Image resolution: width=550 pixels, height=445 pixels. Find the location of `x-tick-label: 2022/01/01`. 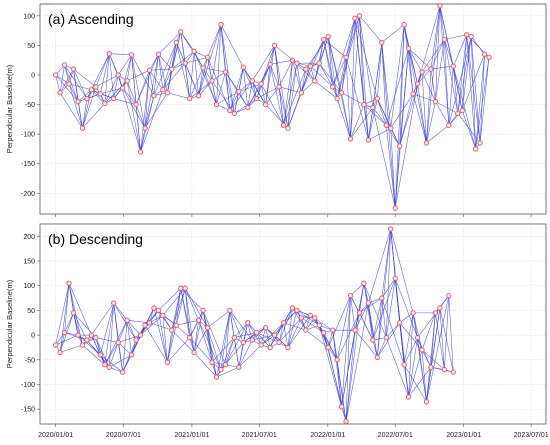

x-tick-label: 2022/01/01 is located at coordinates (327, 435).